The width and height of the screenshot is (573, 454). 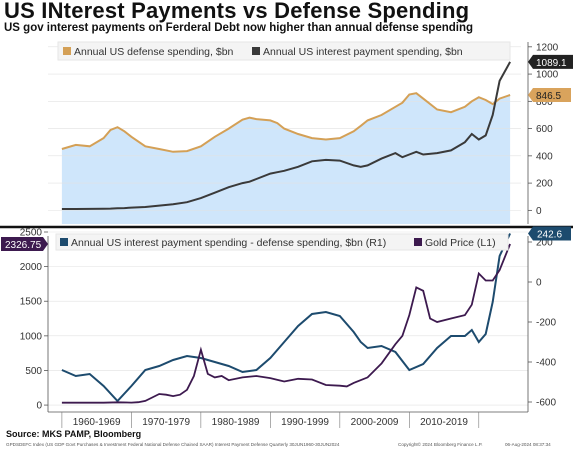 I want to click on date-stamp: 06-Aug-2024 08:37:34, so click(x=528, y=444).